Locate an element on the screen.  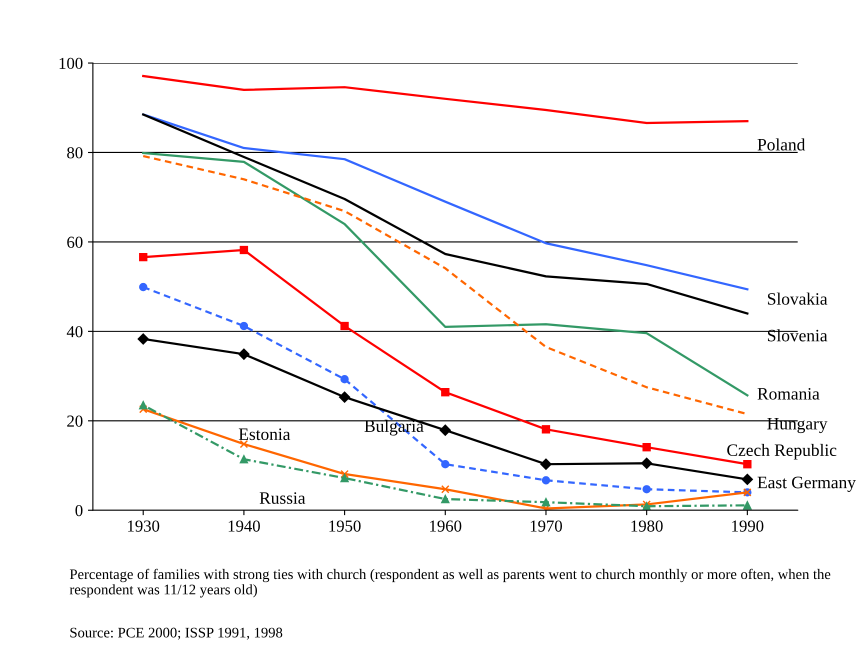
y-tick-label: 100 is located at coordinates (71, 63).